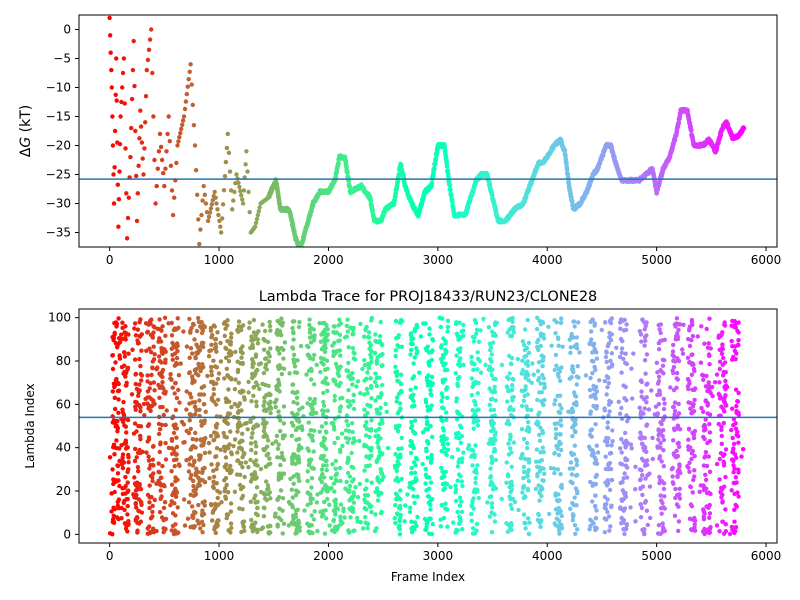  Describe the element at coordinates (58, 117) in the screenshot. I see `y-tick-label: −15` at that location.